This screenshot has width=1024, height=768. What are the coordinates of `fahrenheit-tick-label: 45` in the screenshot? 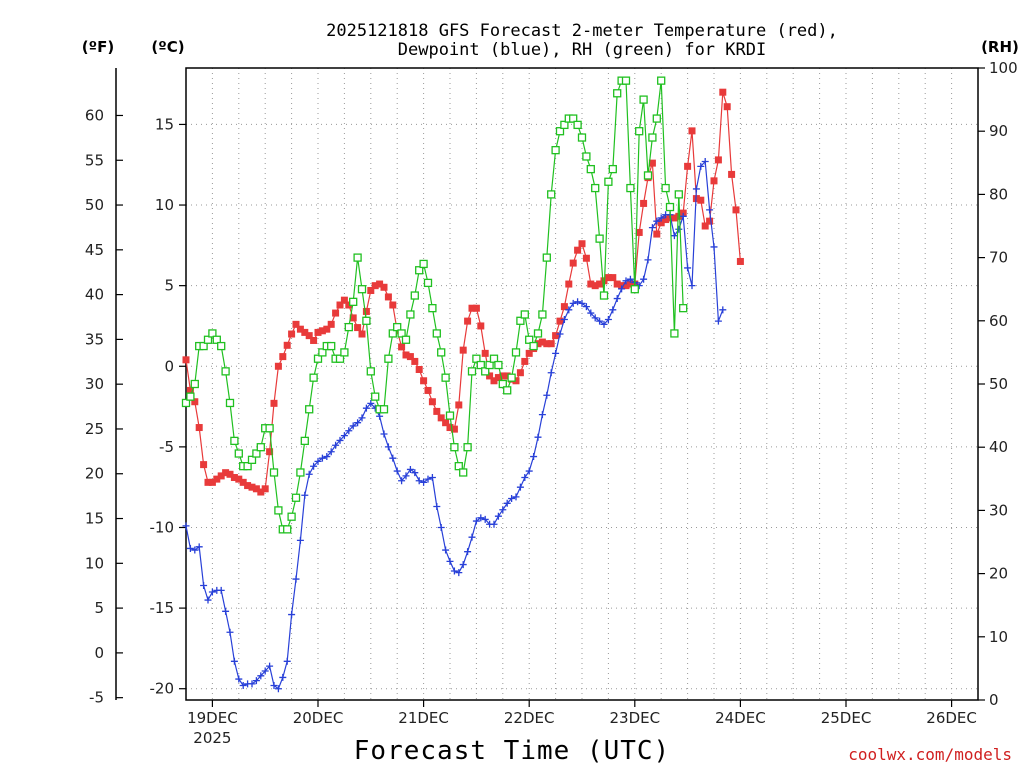 It's located at (94, 250).